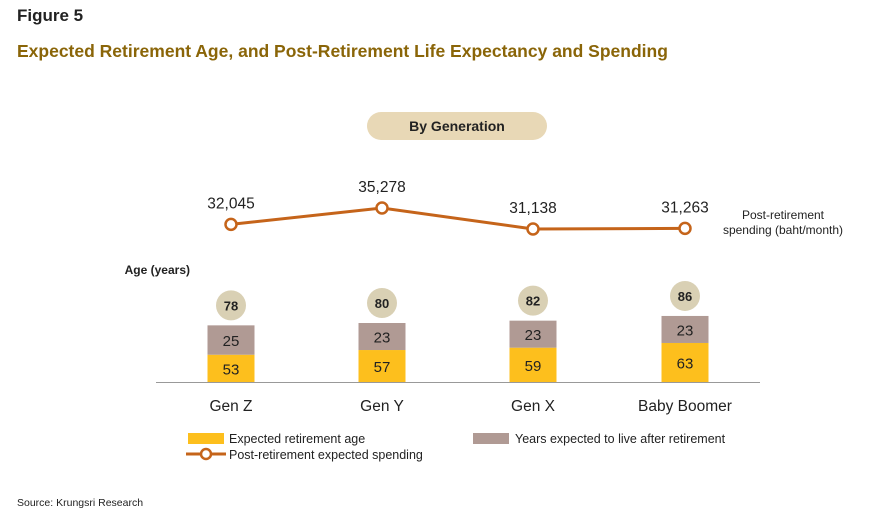 The image size is (870, 525). What do you see at coordinates (297, 439) in the screenshot?
I see `legend-label-retirement-age: Expected retirement age` at bounding box center [297, 439].